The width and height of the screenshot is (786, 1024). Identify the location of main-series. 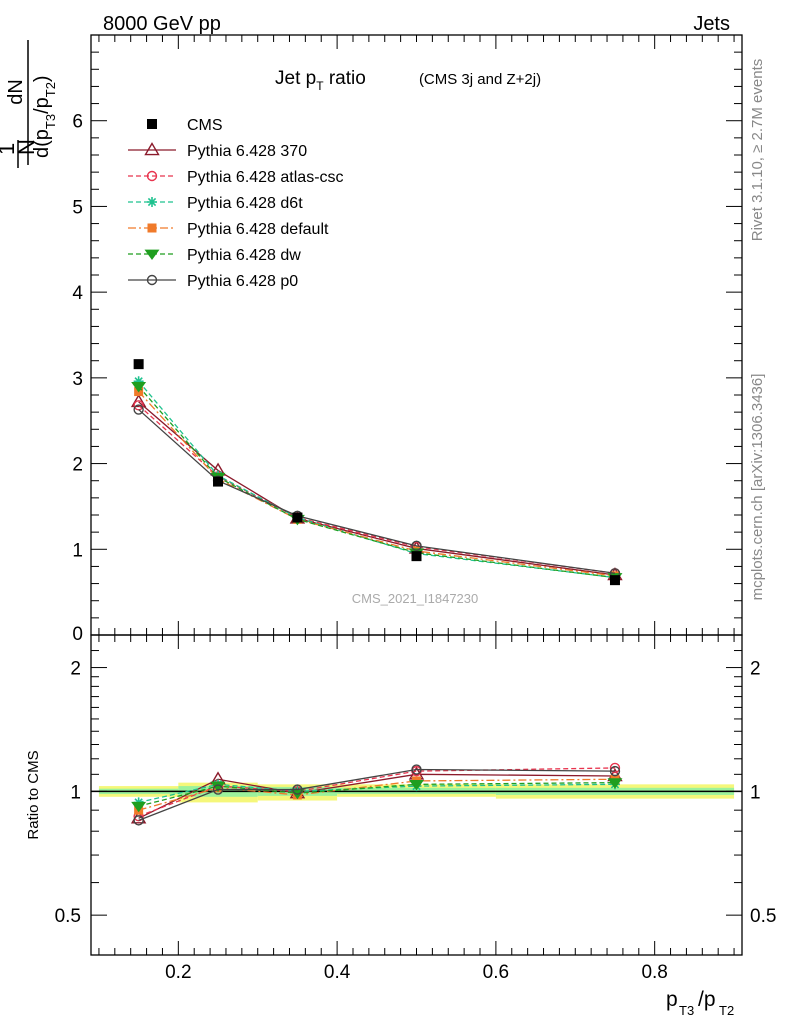
(376, 472).